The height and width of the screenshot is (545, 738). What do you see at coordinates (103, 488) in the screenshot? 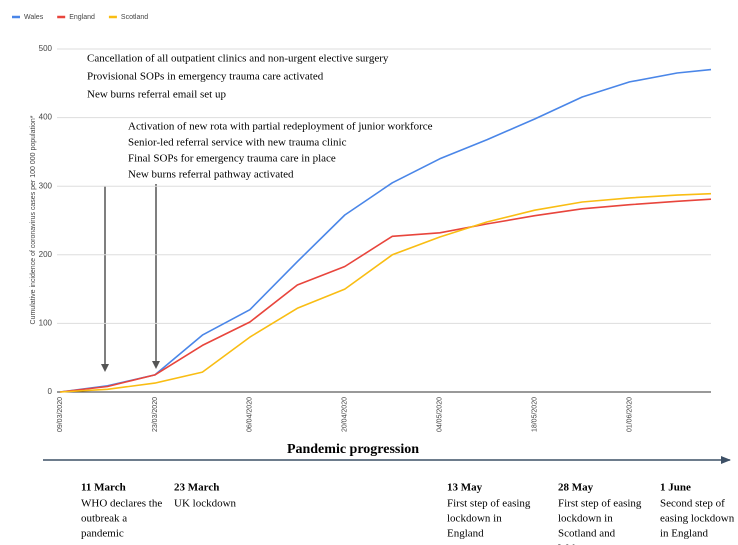
I see `timeline-date: 11 March` at bounding box center [103, 488].